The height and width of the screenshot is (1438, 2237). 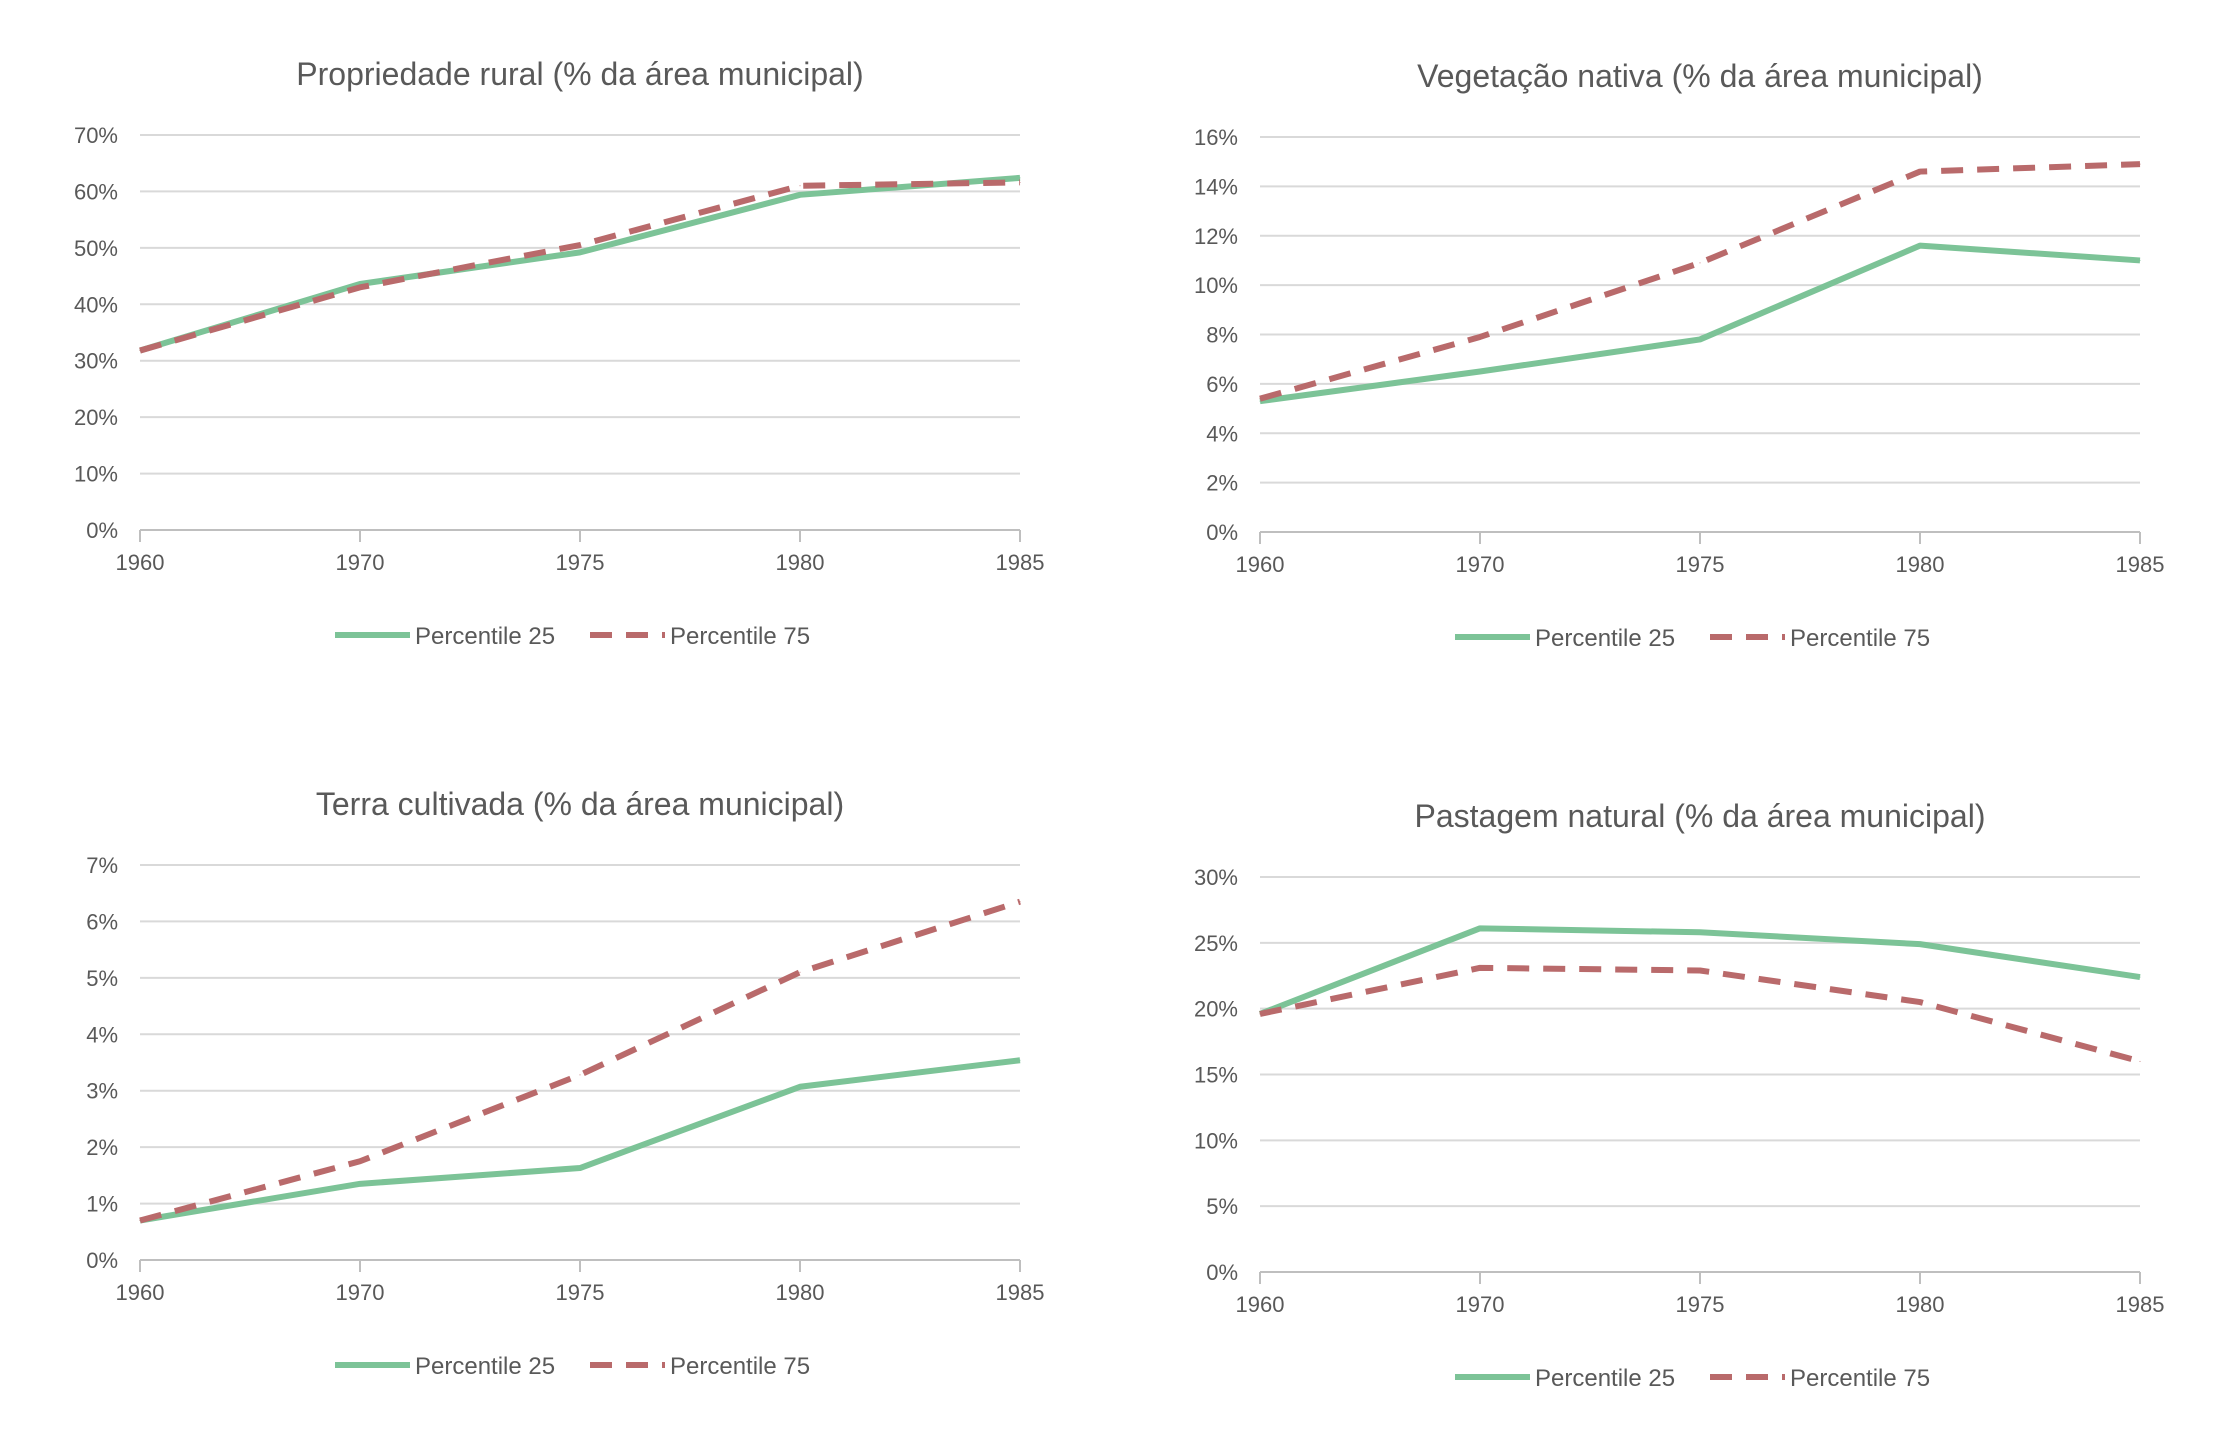 What do you see at coordinates (102, 1091) in the screenshot?
I see `y-tick-label: 3%` at bounding box center [102, 1091].